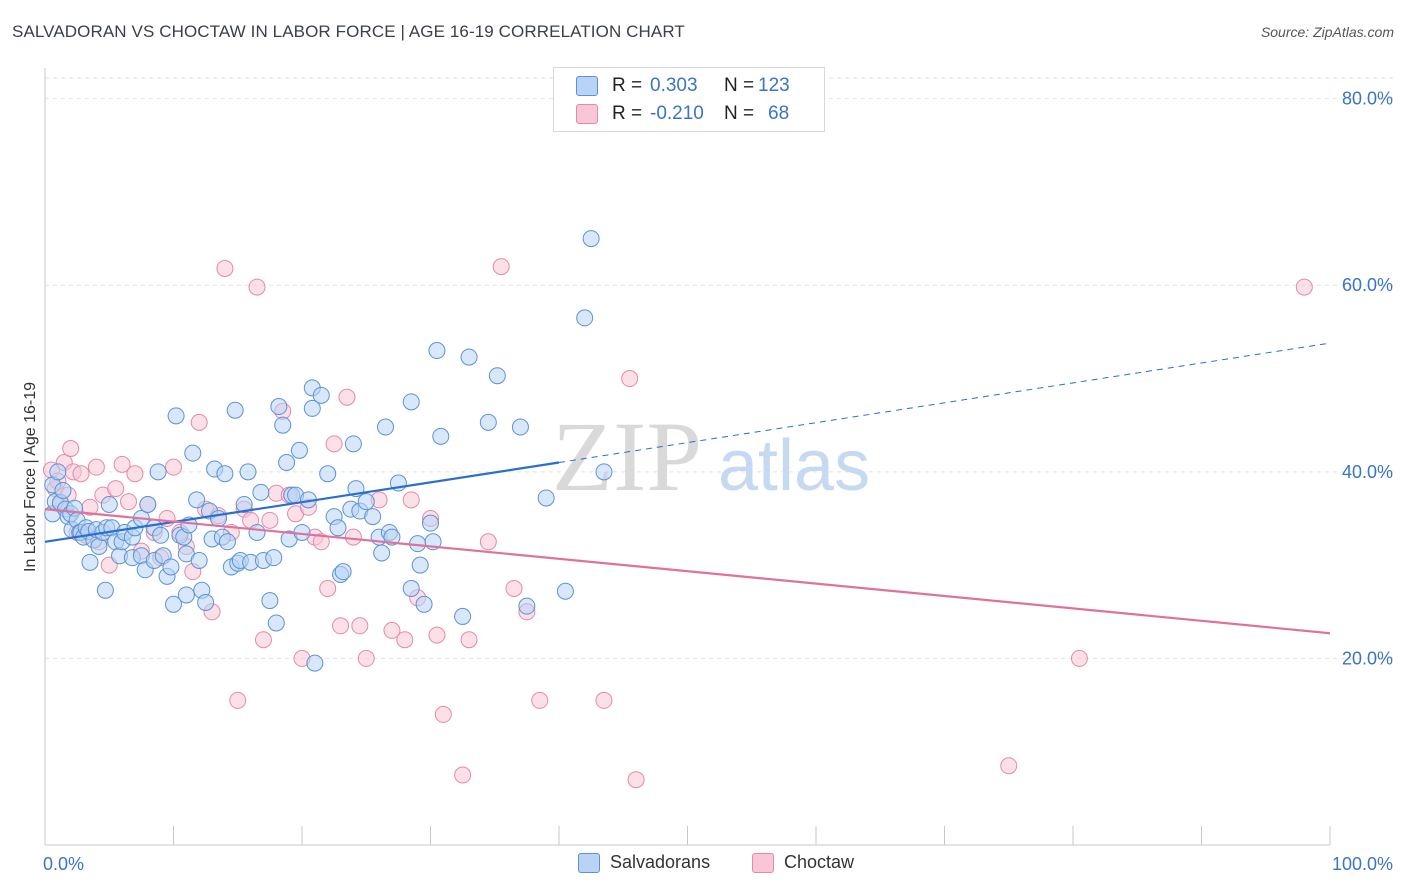  I want to click on source-label: Source: ZipAtlas.com, so click(1327, 32).